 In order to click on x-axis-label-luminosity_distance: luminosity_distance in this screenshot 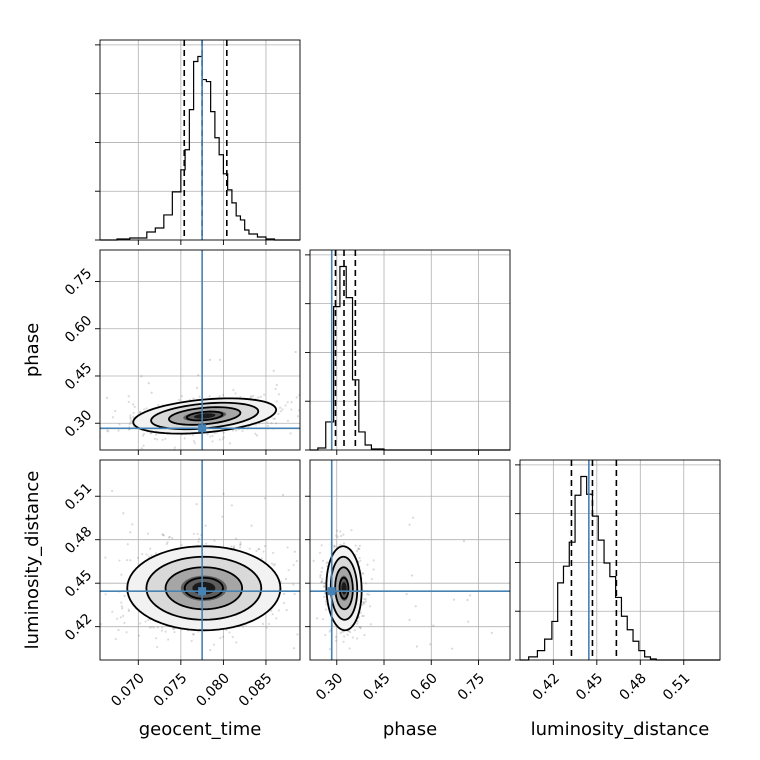, I will do `click(620, 729)`.